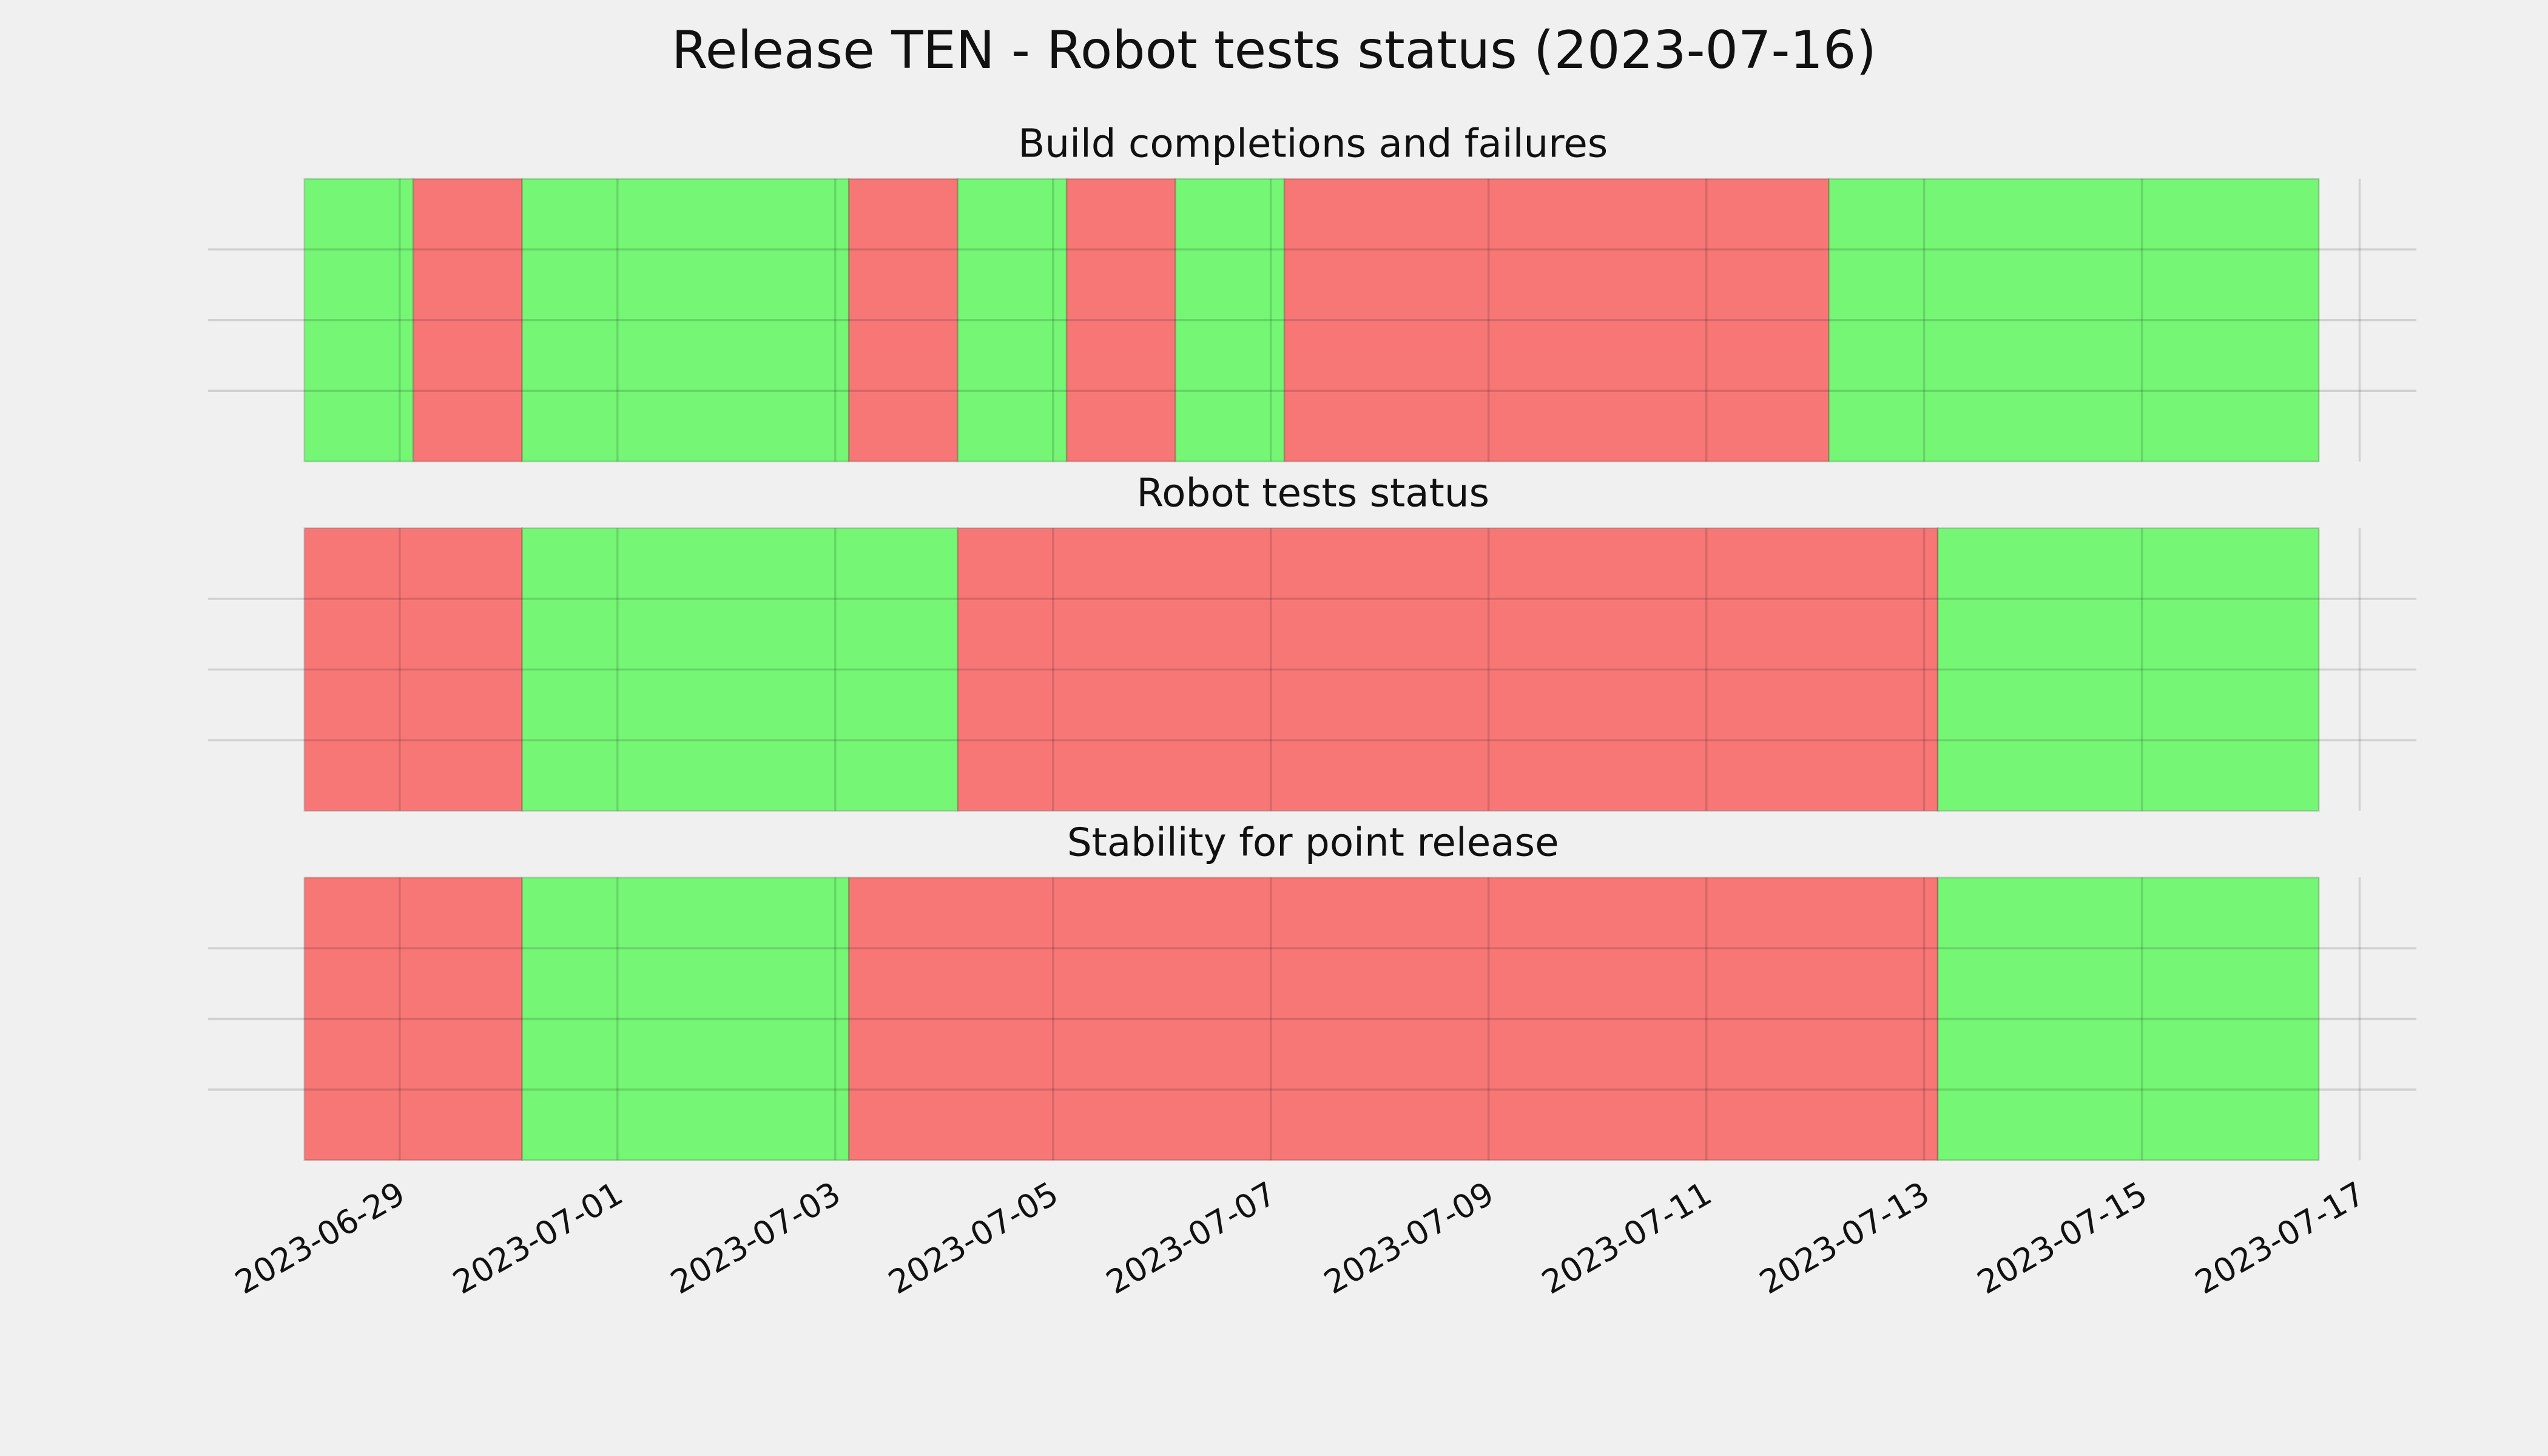  What do you see at coordinates (1312, 493) in the screenshot?
I see `subplot-title: Robot tests status` at bounding box center [1312, 493].